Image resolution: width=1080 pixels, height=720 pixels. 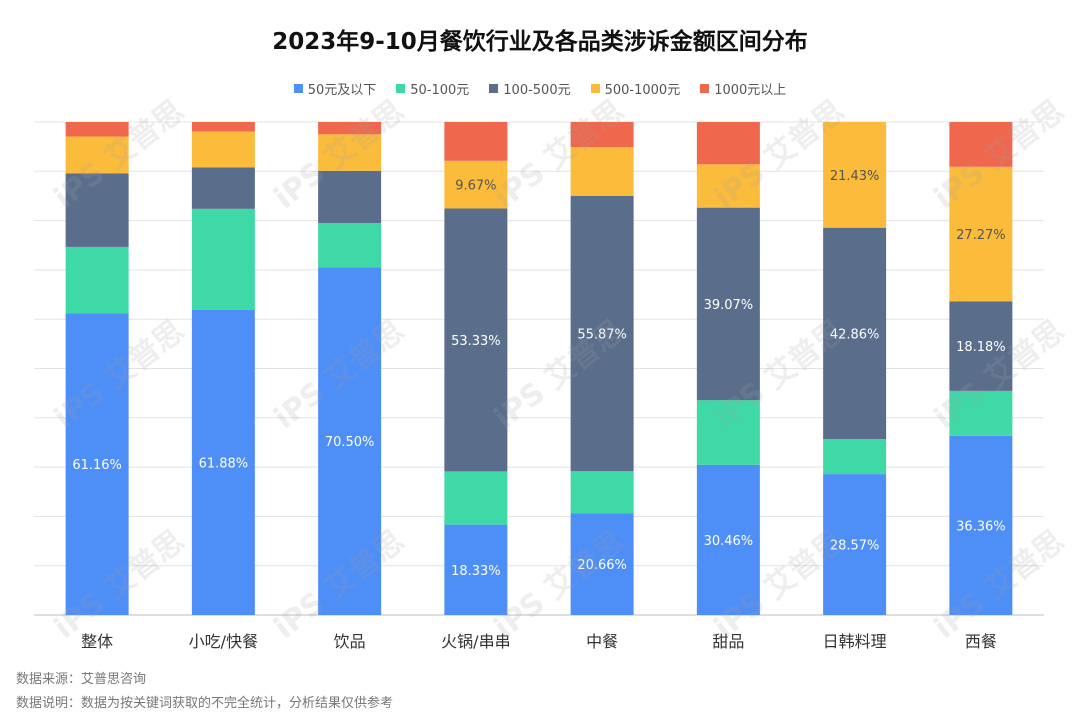 What do you see at coordinates (728, 641) in the screenshot?
I see `x-tick-label: 甜品` at bounding box center [728, 641].